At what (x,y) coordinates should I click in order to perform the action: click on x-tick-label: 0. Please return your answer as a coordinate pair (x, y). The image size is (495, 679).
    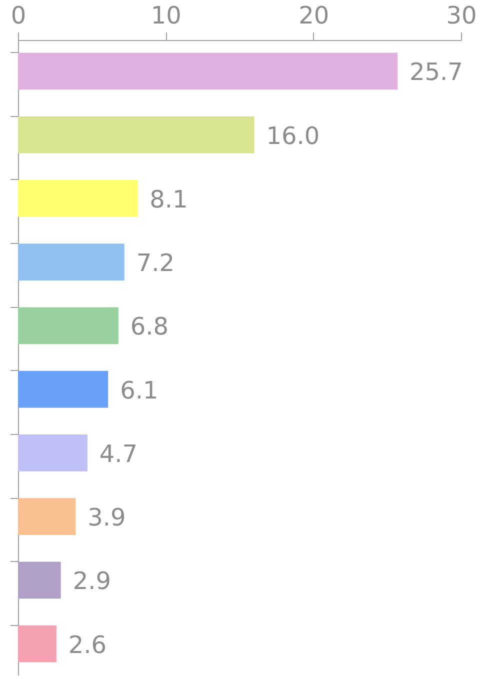
    Looking at the image, I should click on (18, 16).